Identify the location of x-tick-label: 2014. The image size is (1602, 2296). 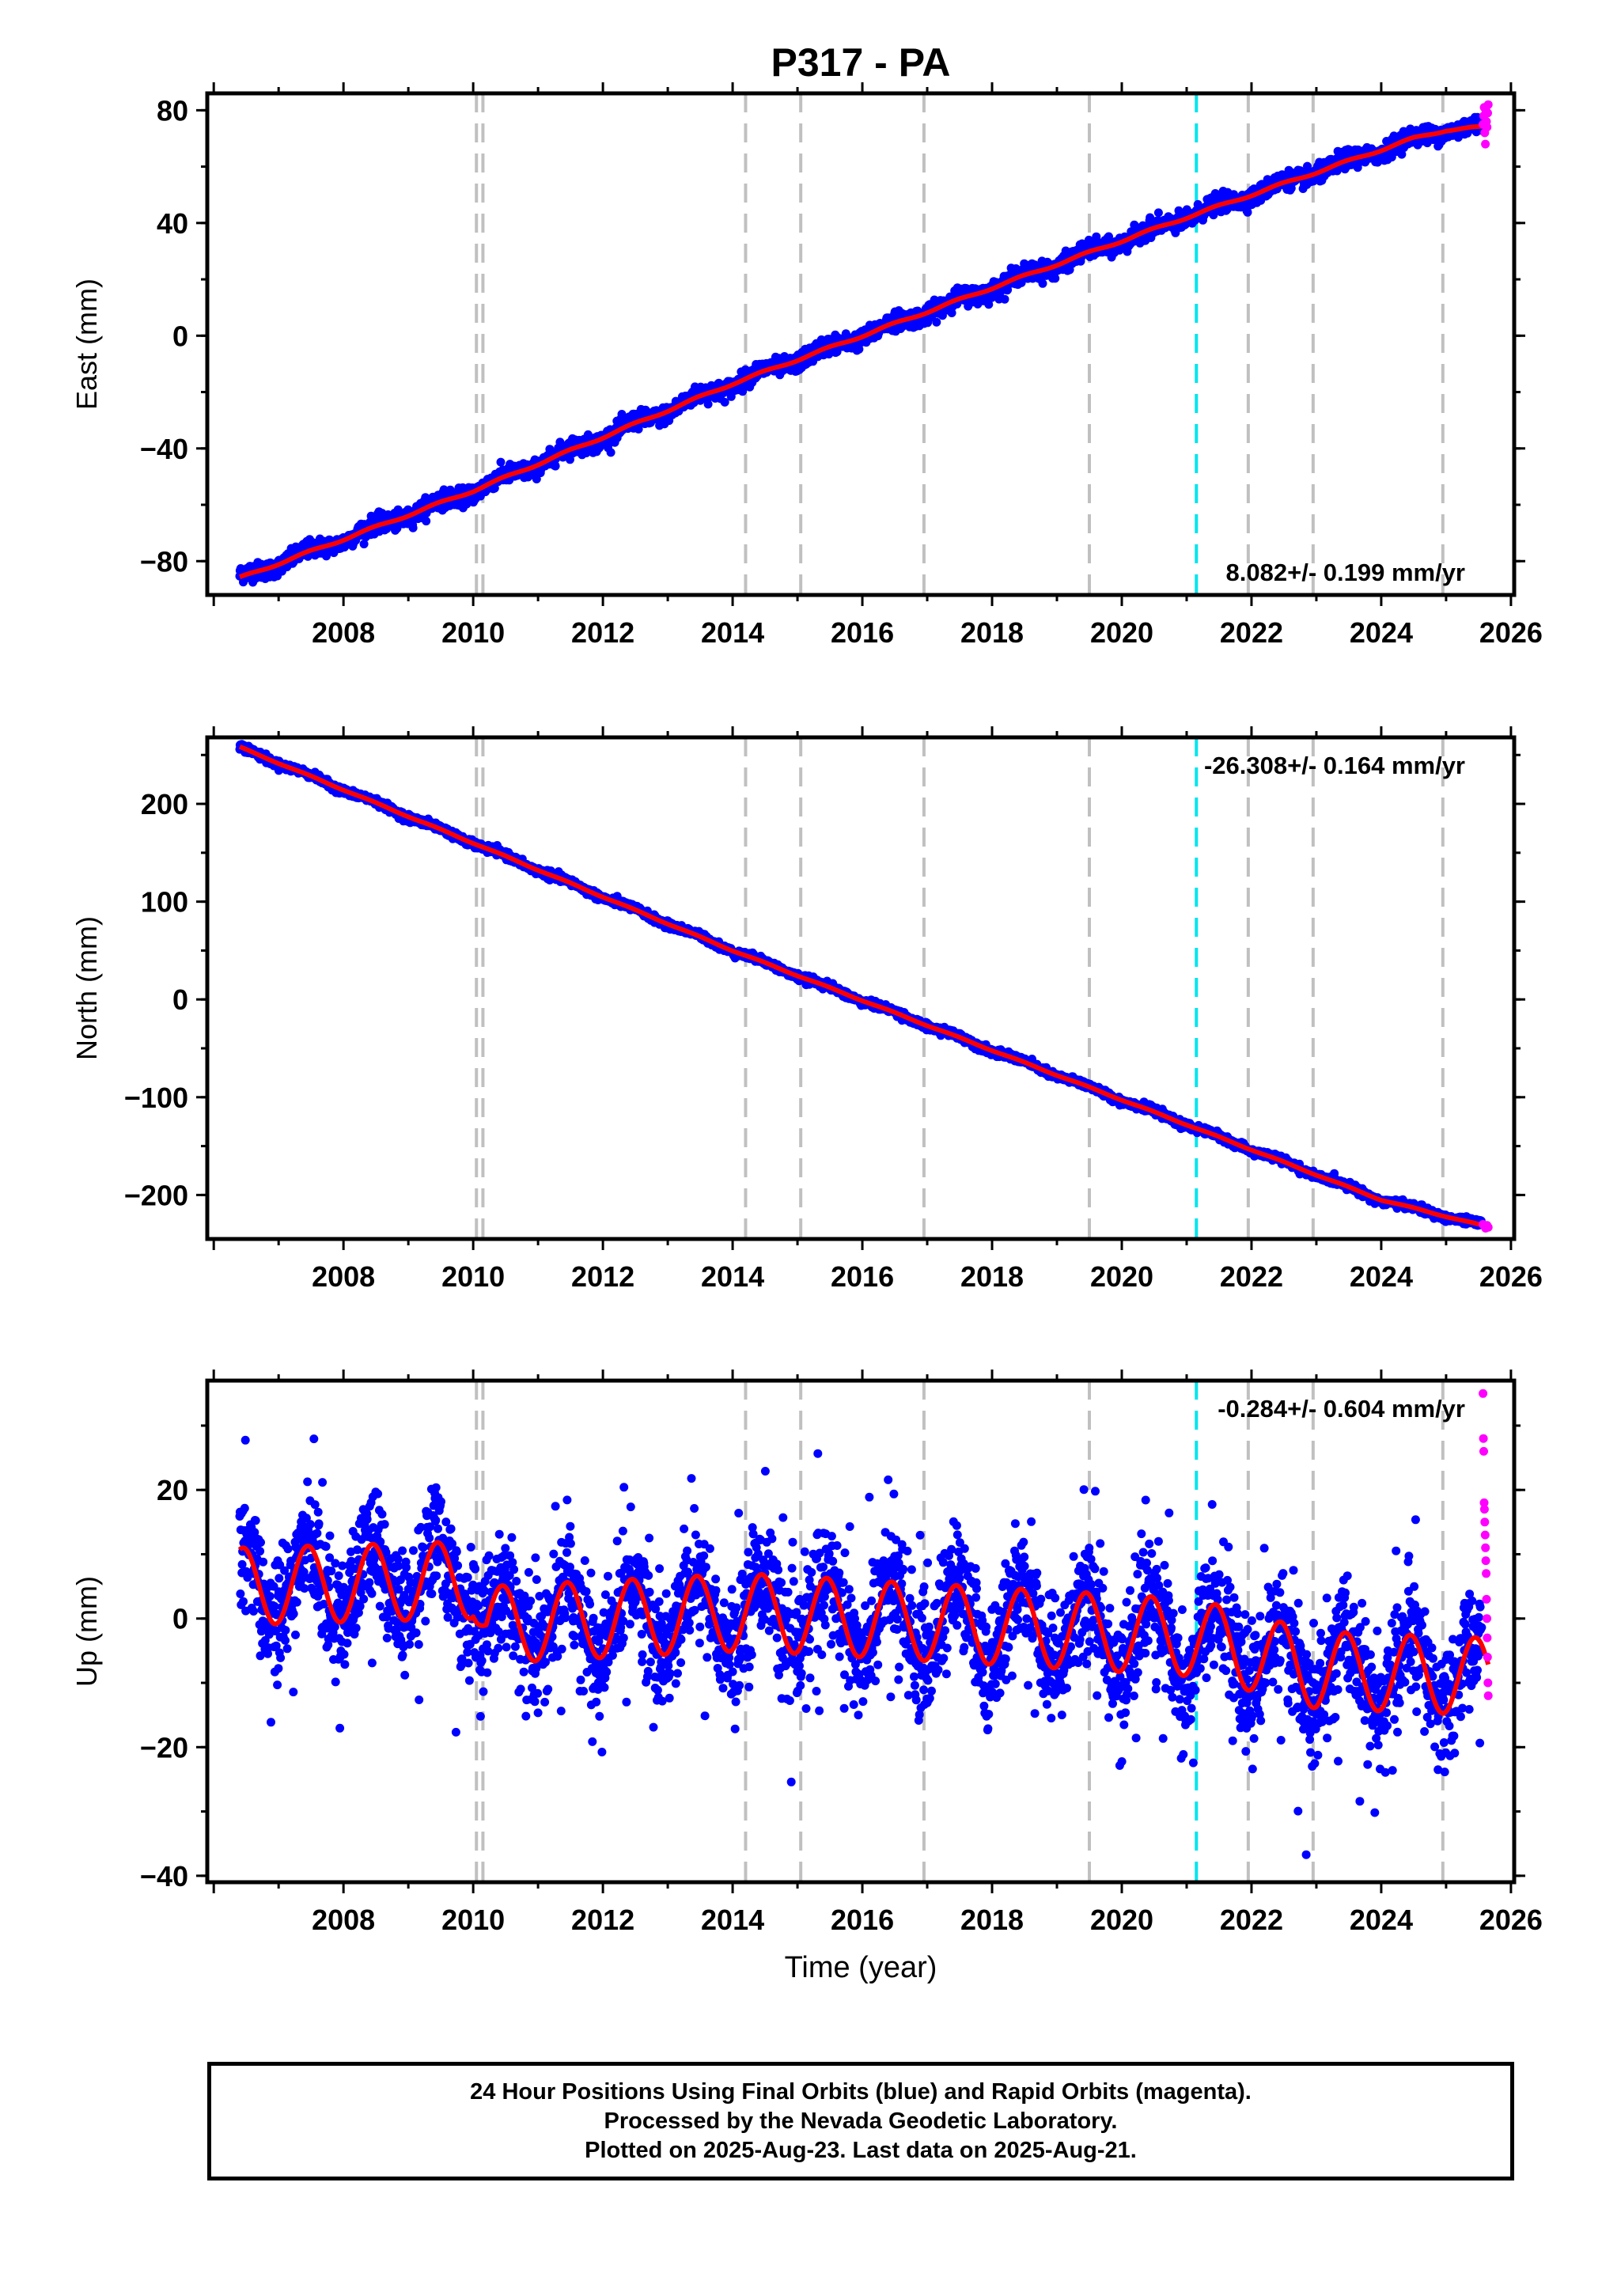
(732, 632).